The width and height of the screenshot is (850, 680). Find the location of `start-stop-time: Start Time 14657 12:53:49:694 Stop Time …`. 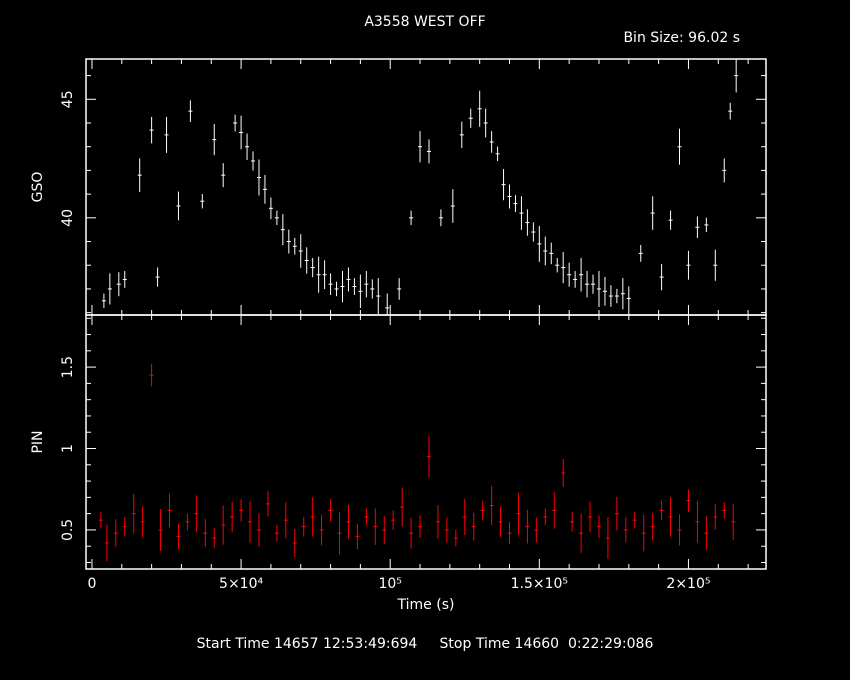

start-stop-time: Start Time 14657 12:53:49:694 Stop Time … is located at coordinates (425, 644).